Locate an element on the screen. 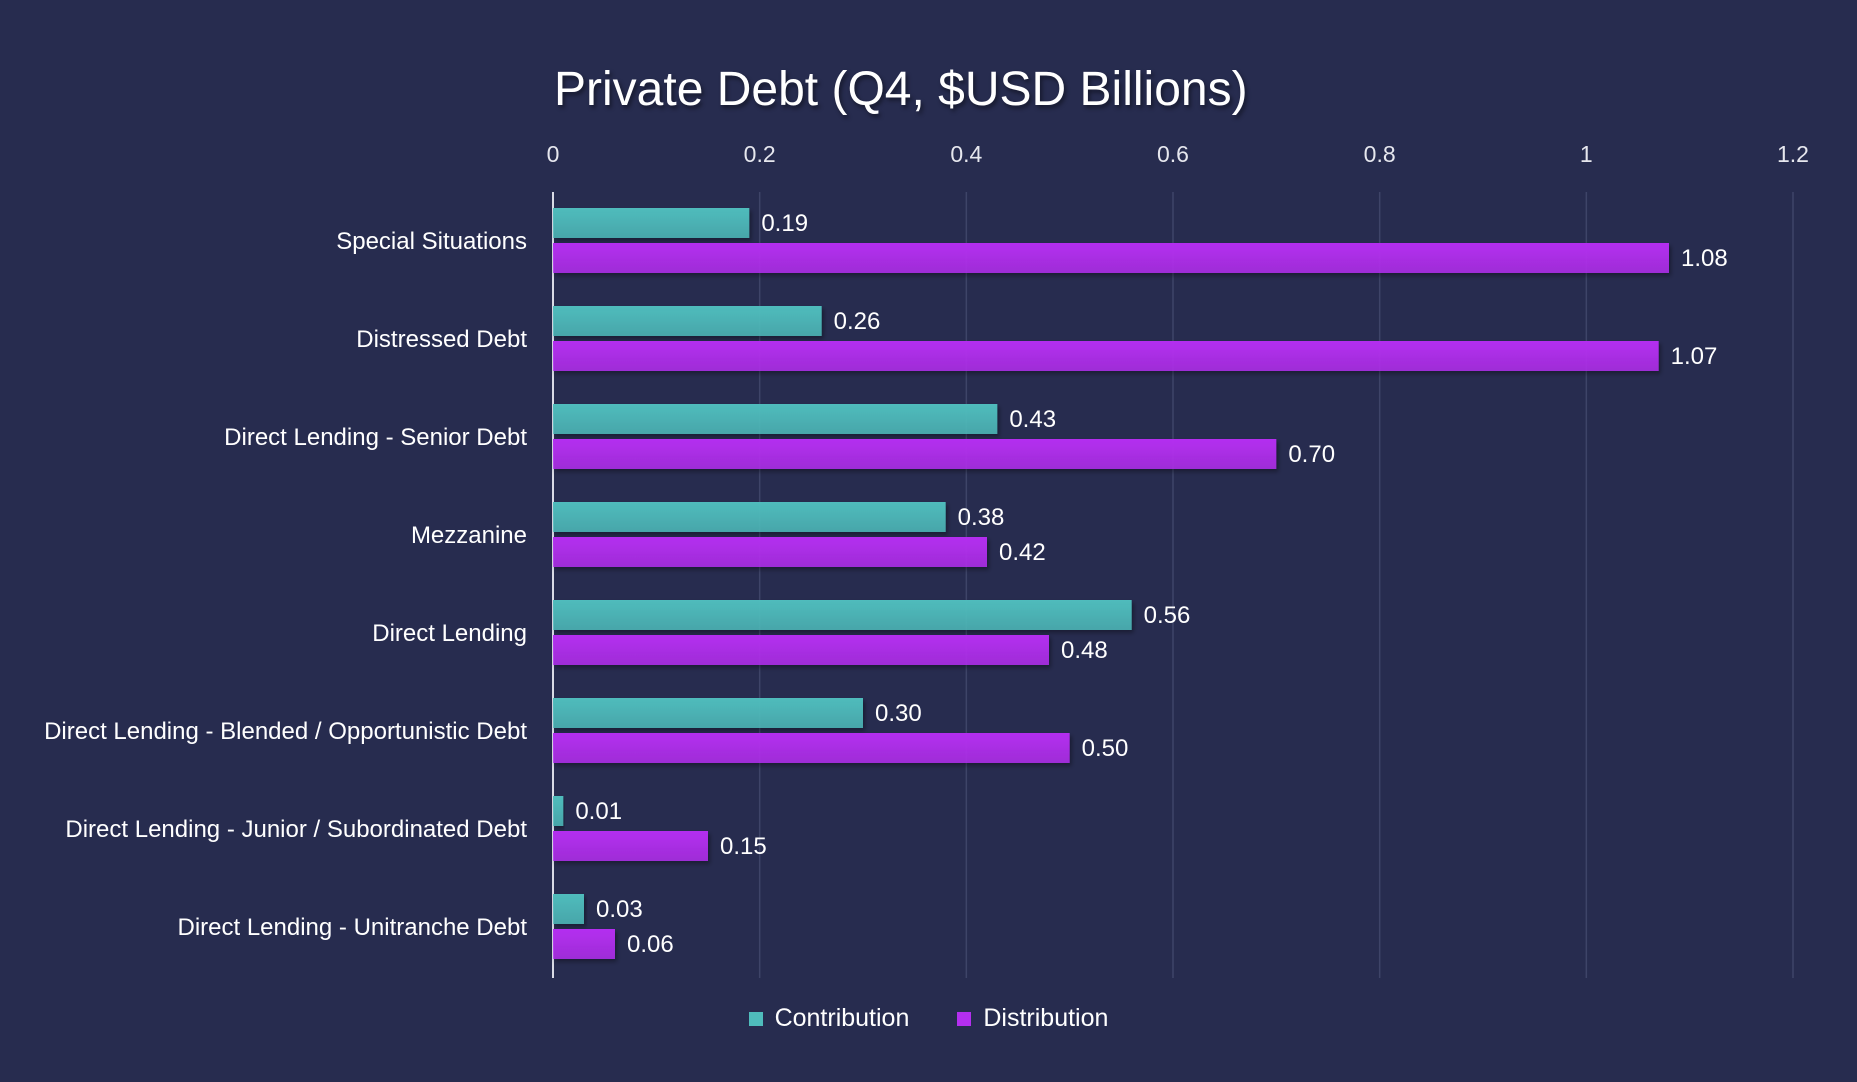 This screenshot has height=1082, width=1857. legend-item-distribution: Distribution is located at coordinates (1032, 1018).